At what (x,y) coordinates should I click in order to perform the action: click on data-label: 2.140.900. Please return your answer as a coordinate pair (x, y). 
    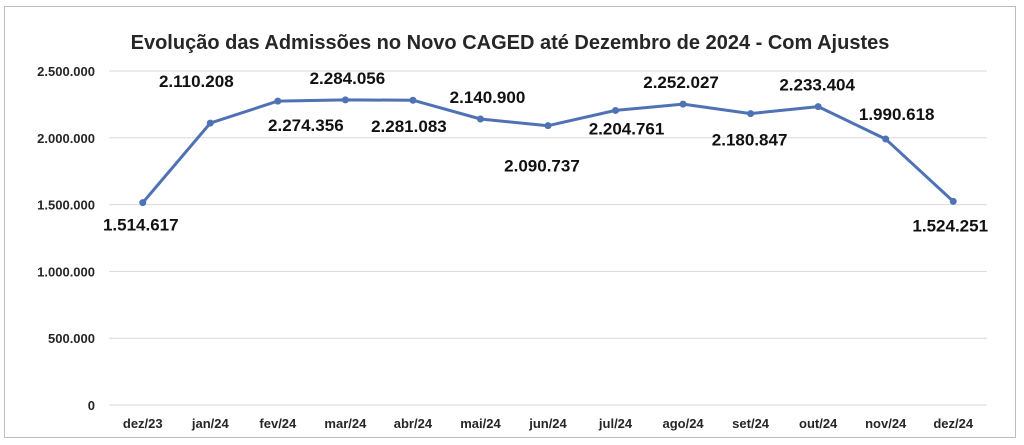
    Looking at the image, I should click on (488, 97).